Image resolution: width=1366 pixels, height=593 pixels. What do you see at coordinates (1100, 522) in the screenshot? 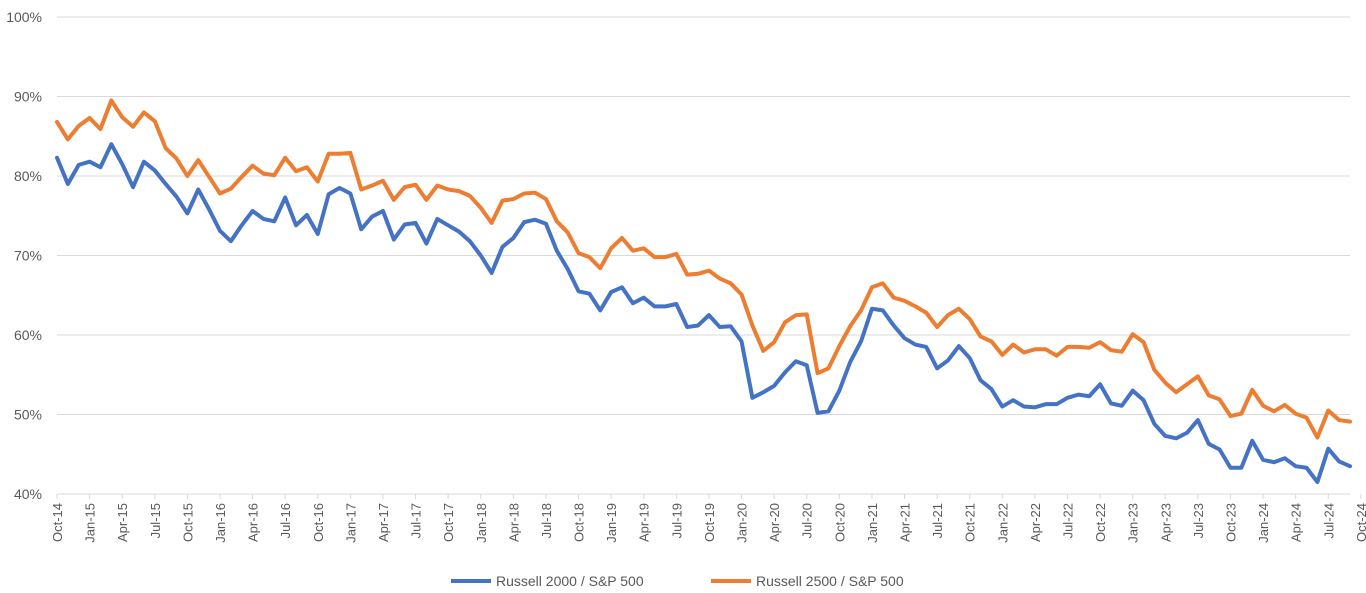
I see `x-tick-label: Oct-22` at bounding box center [1100, 522].